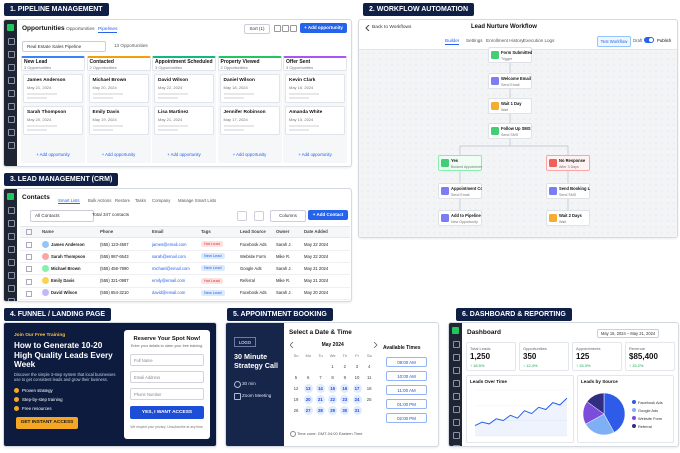 The height and width of the screenshot is (453, 680). I want to click on test-button: Test Workflow, so click(614, 41).